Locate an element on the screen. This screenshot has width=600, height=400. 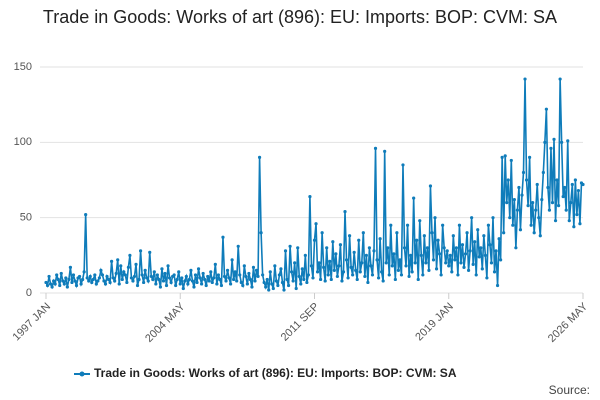
y-tick-label: 100 is located at coordinates (23, 142).